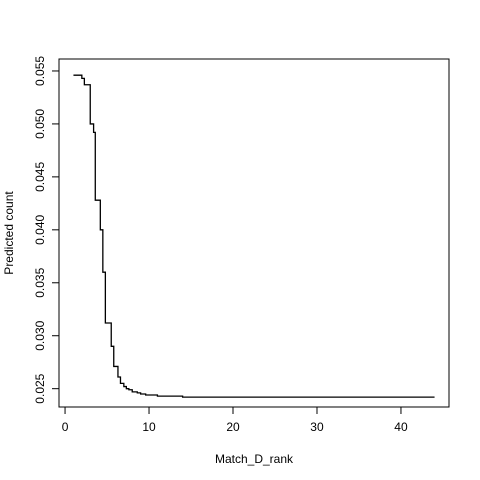  Describe the element at coordinates (40, 71) in the screenshot. I see `y-tick-label: 0.055` at that location.